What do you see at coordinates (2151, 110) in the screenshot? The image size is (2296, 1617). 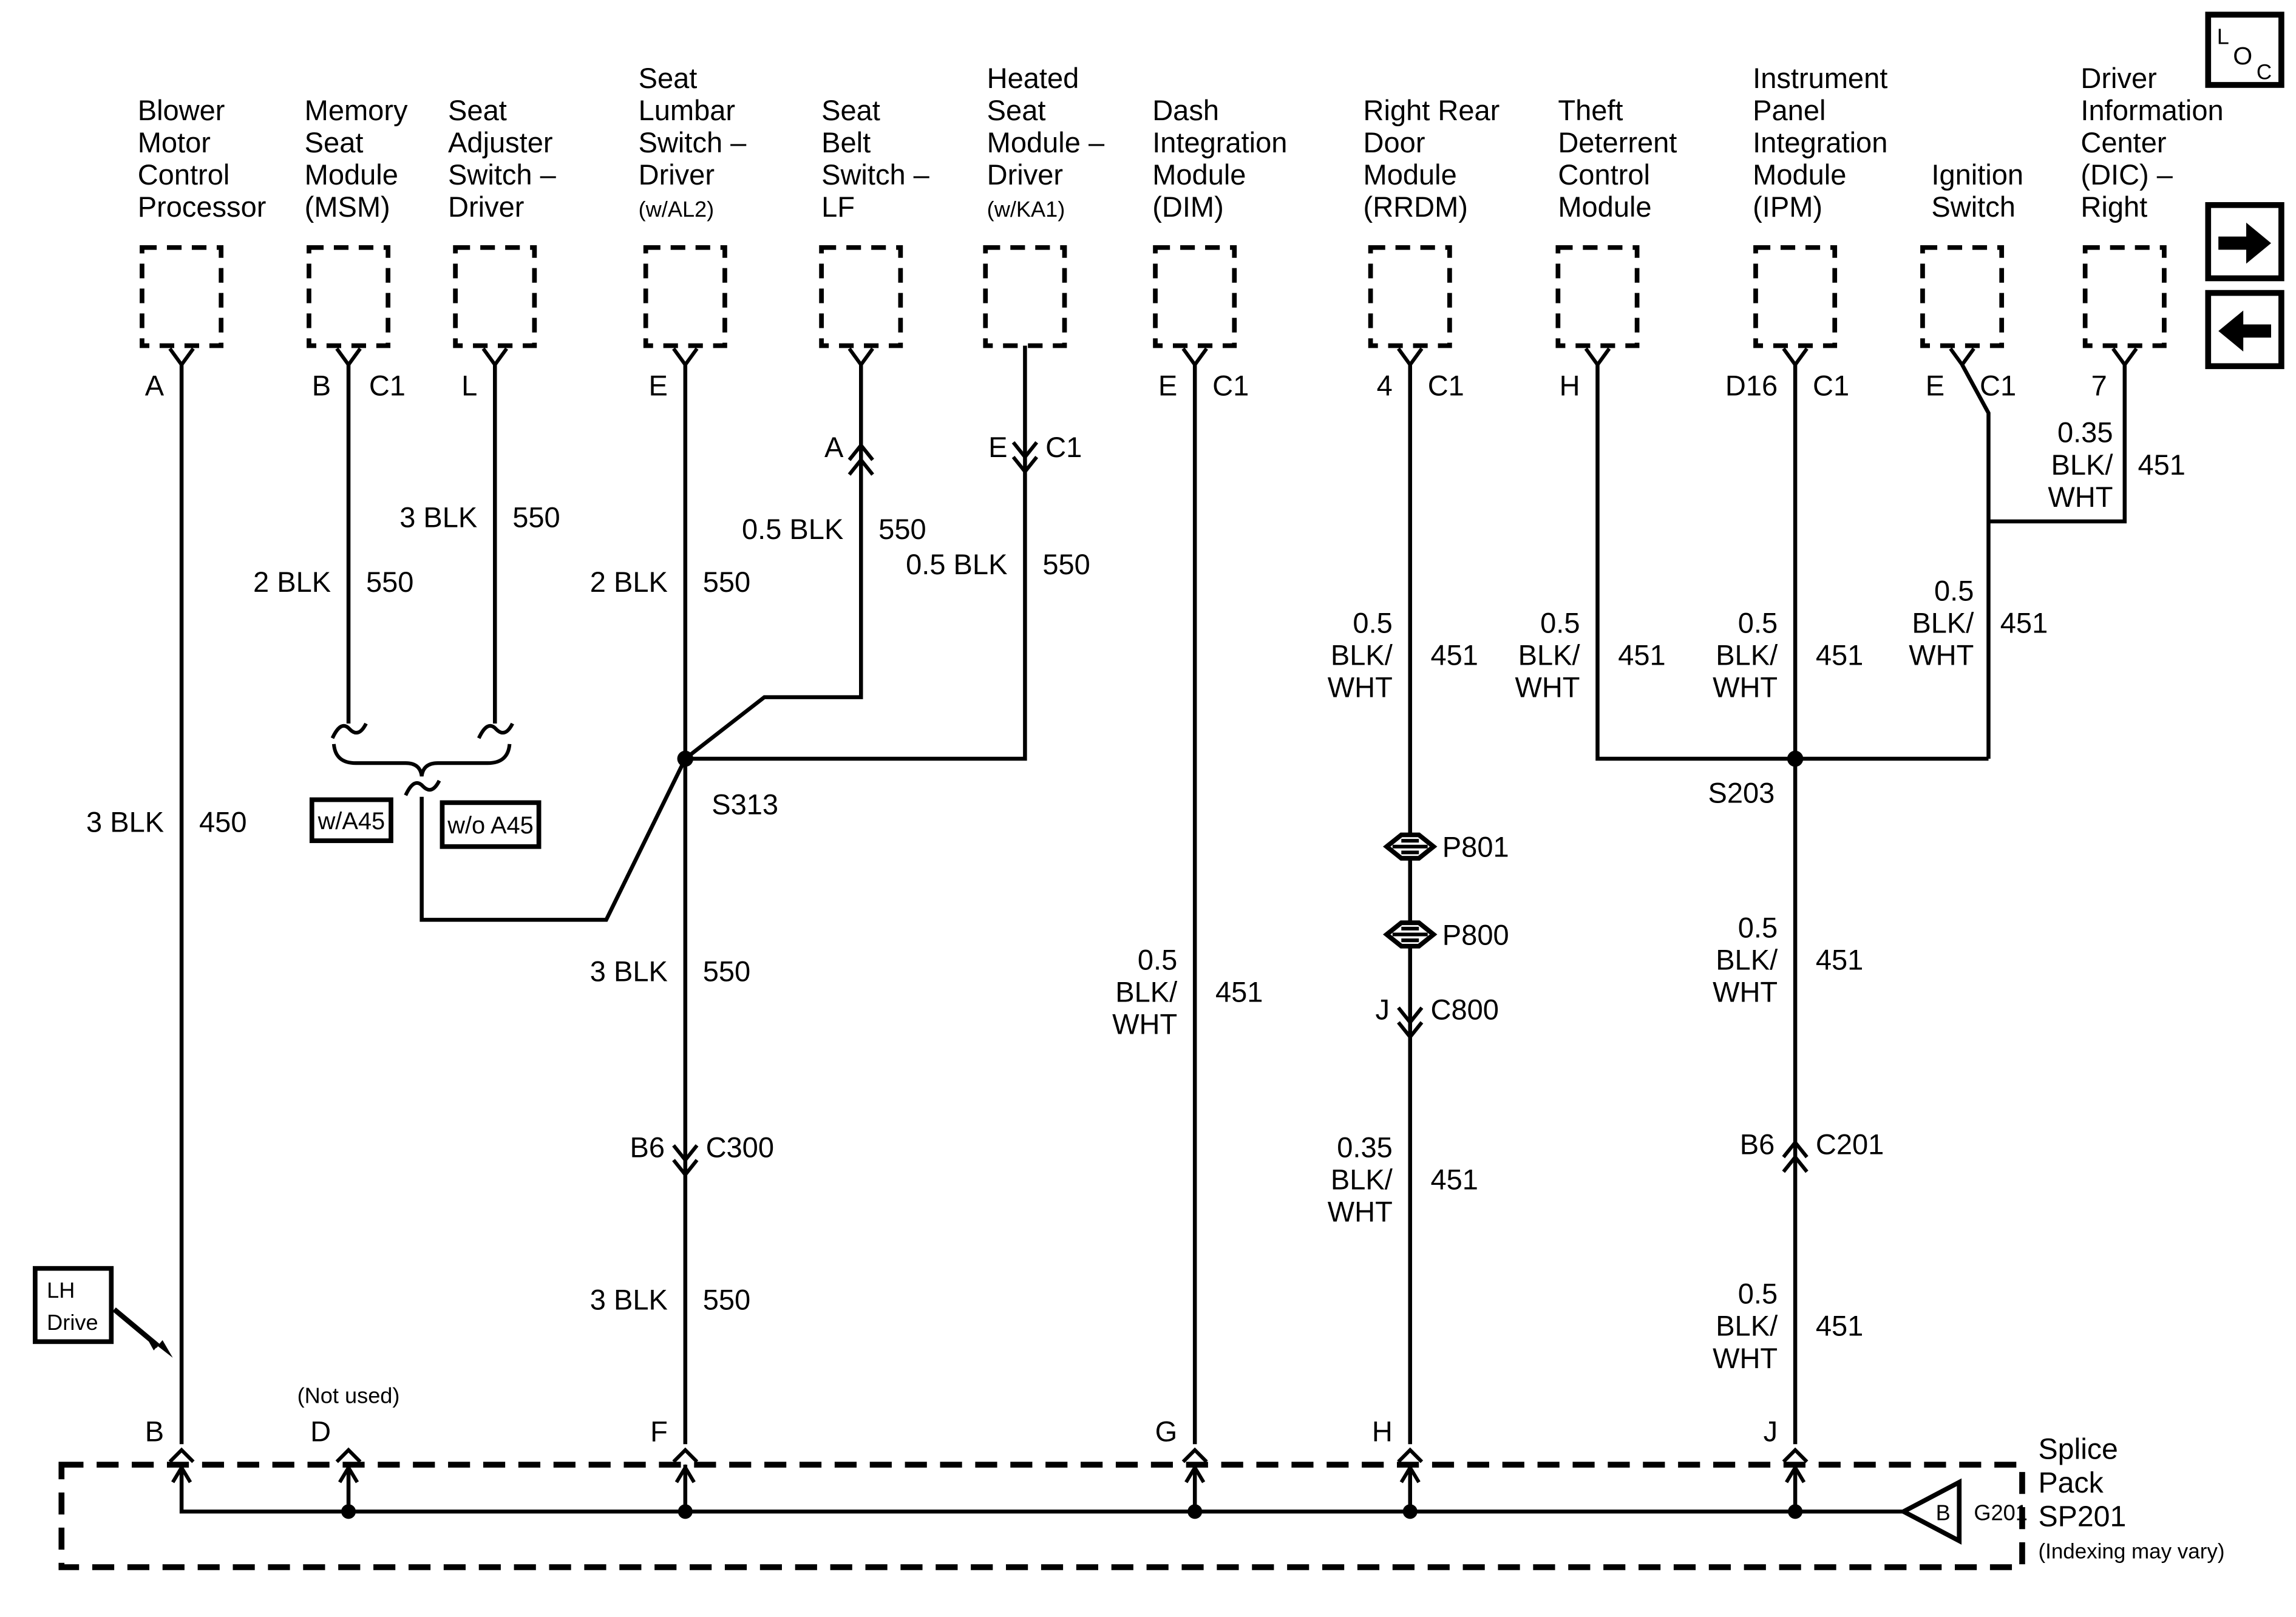 I see `module-dic-line: Information` at bounding box center [2151, 110].